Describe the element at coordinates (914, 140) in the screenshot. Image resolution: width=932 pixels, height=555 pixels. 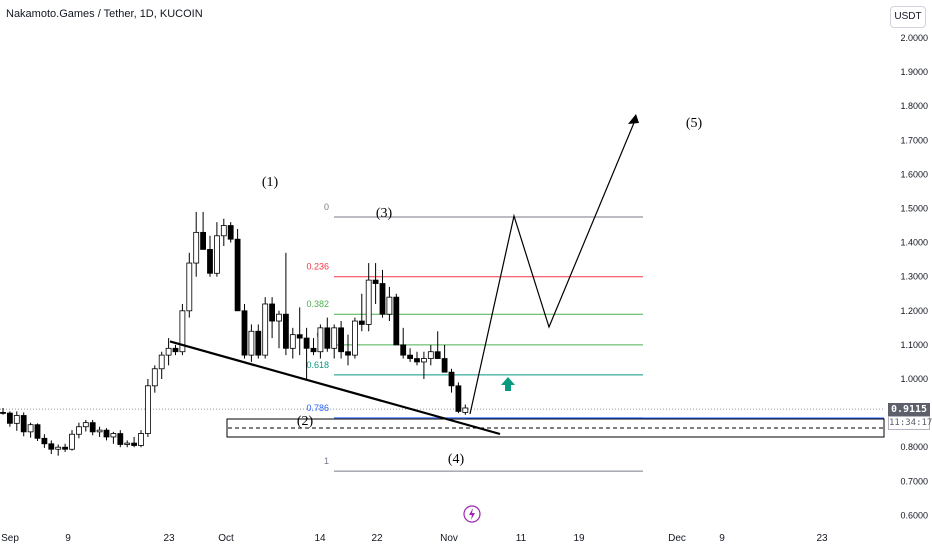
I see `price-tick-label: 1.7000` at that location.